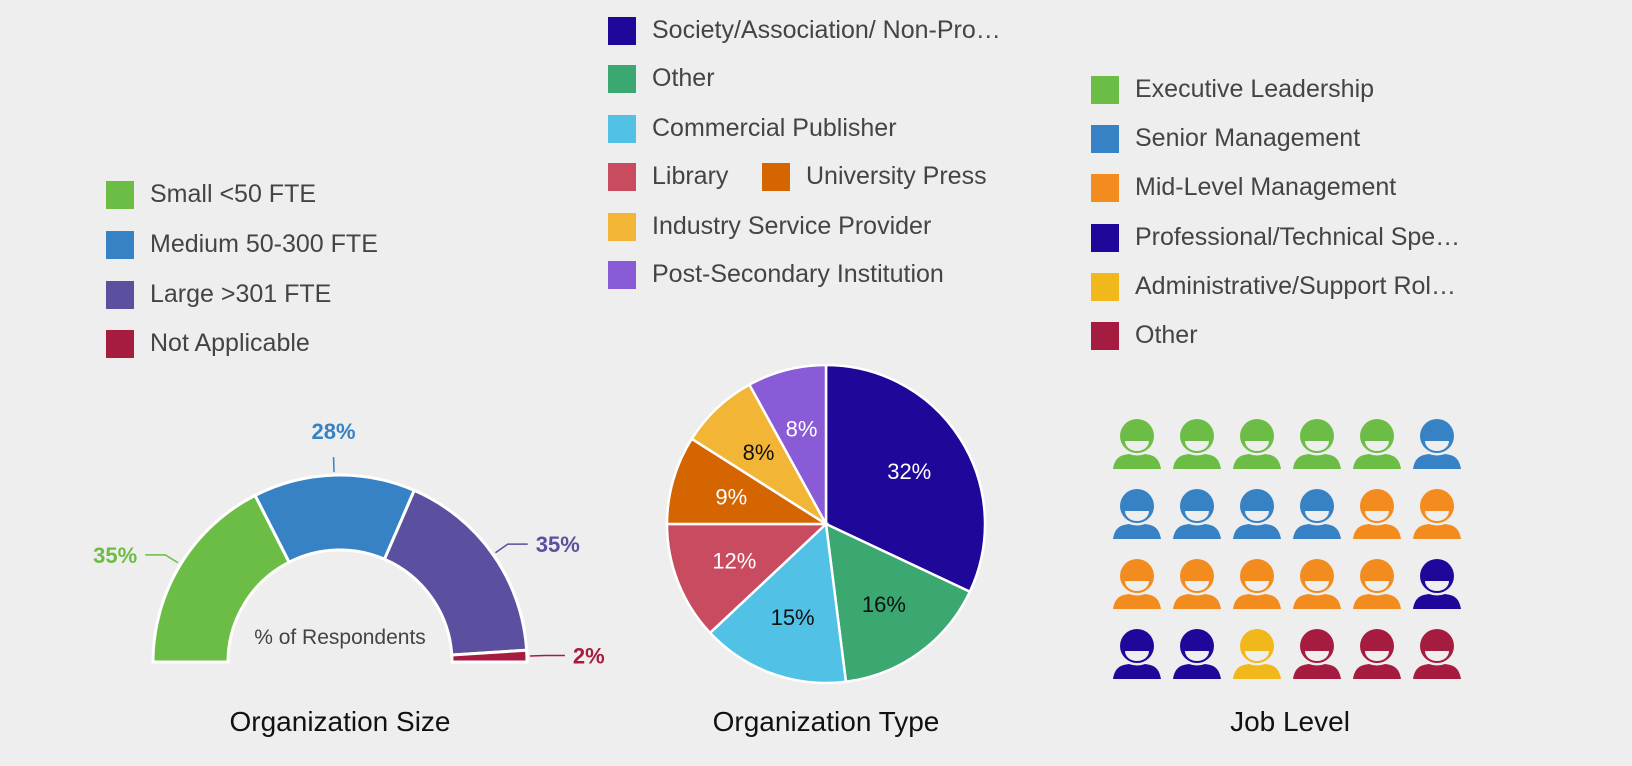  I want to click on legend-label: Not Applicable, so click(230, 343).